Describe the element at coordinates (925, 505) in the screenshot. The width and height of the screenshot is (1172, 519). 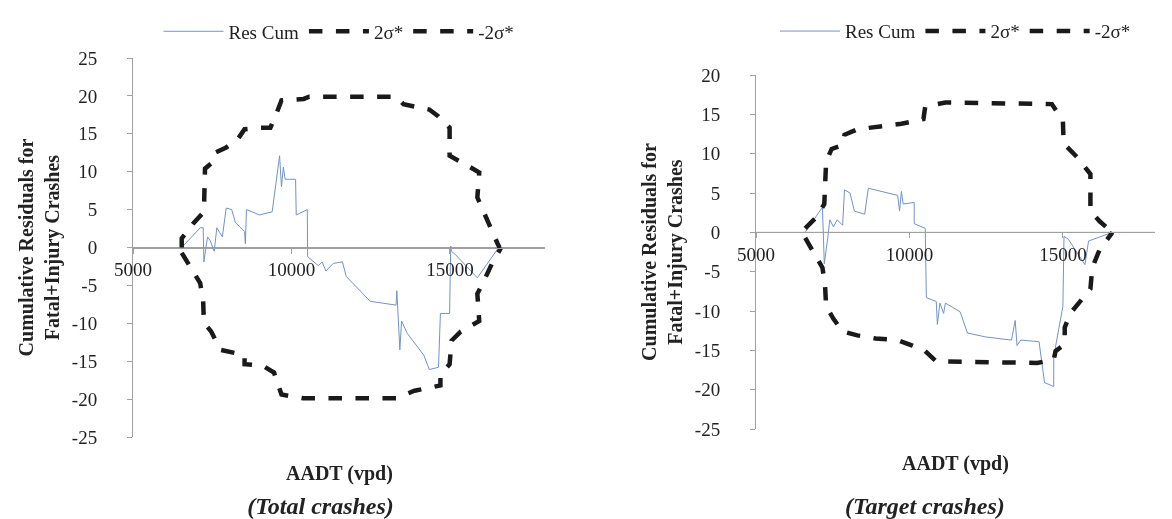
I see `text: (Target crashes)` at that location.